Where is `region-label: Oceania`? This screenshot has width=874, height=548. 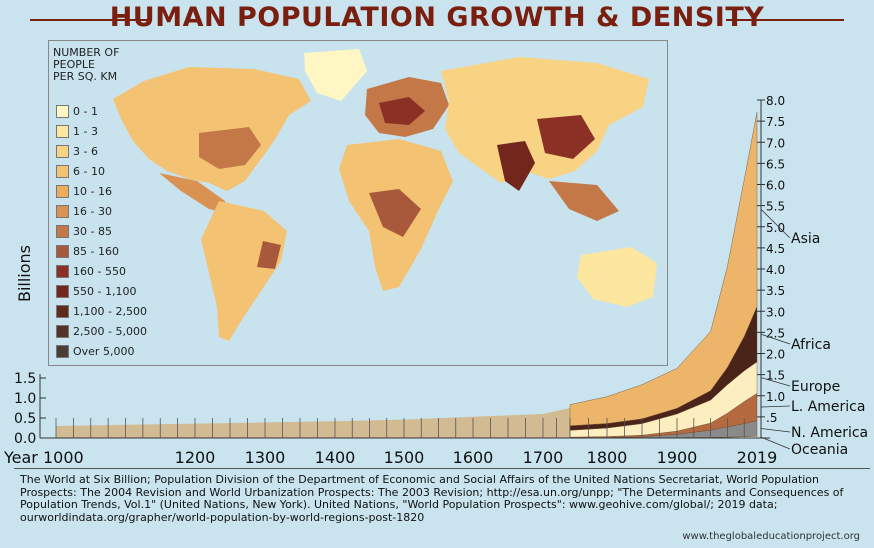 region-label: Oceania is located at coordinates (819, 450).